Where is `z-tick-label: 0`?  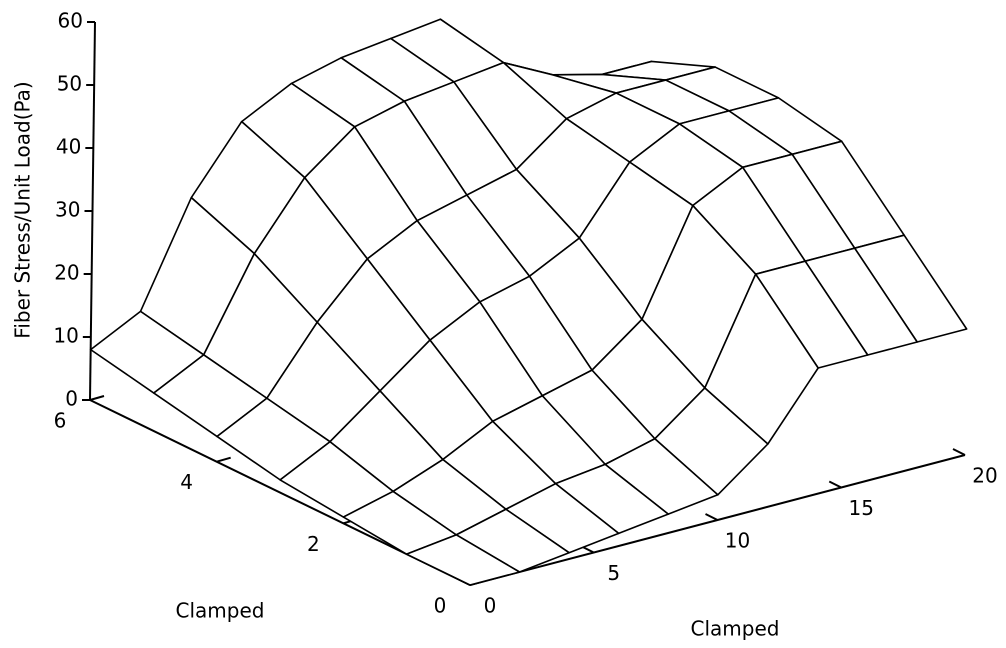
z-tick-label: 0 is located at coordinates (71, 399).